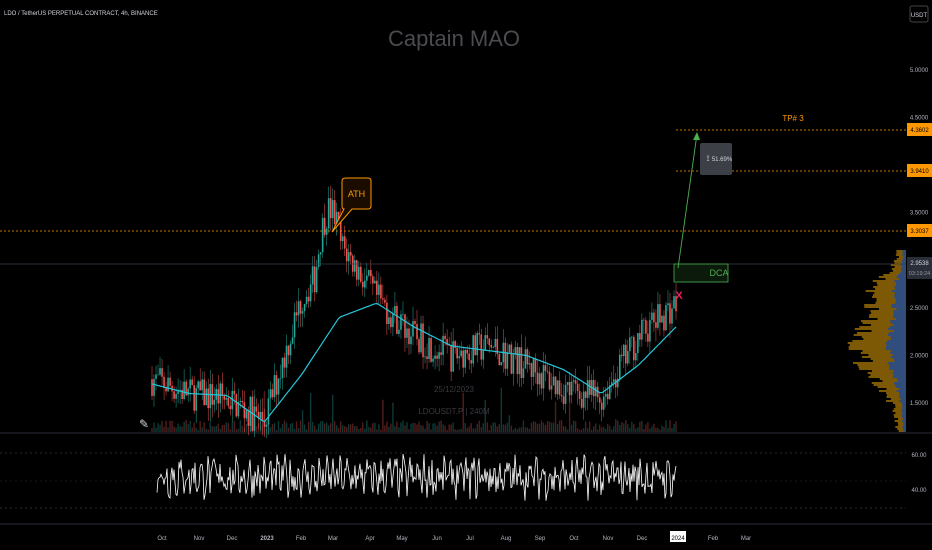 This screenshot has height=550, width=932. What do you see at coordinates (722, 160) in the screenshot?
I see `measure-value: 51.69%` at bounding box center [722, 160].